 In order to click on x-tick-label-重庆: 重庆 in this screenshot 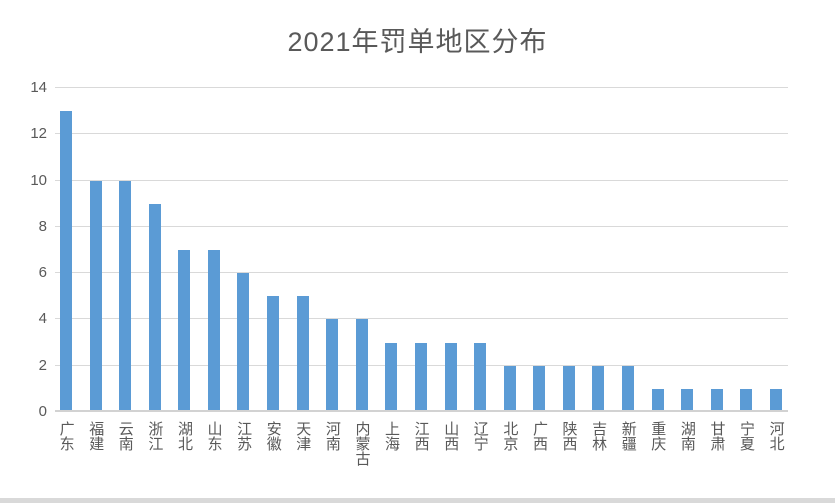, I will do `click(658, 436)`.